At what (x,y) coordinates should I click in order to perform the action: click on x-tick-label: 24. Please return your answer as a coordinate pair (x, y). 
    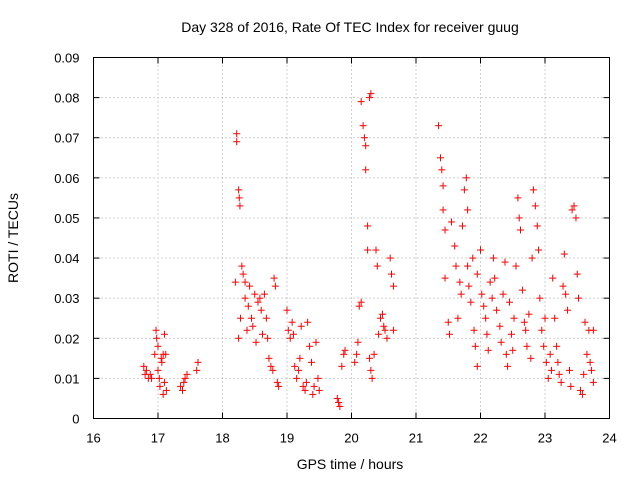
    Looking at the image, I should click on (609, 438).